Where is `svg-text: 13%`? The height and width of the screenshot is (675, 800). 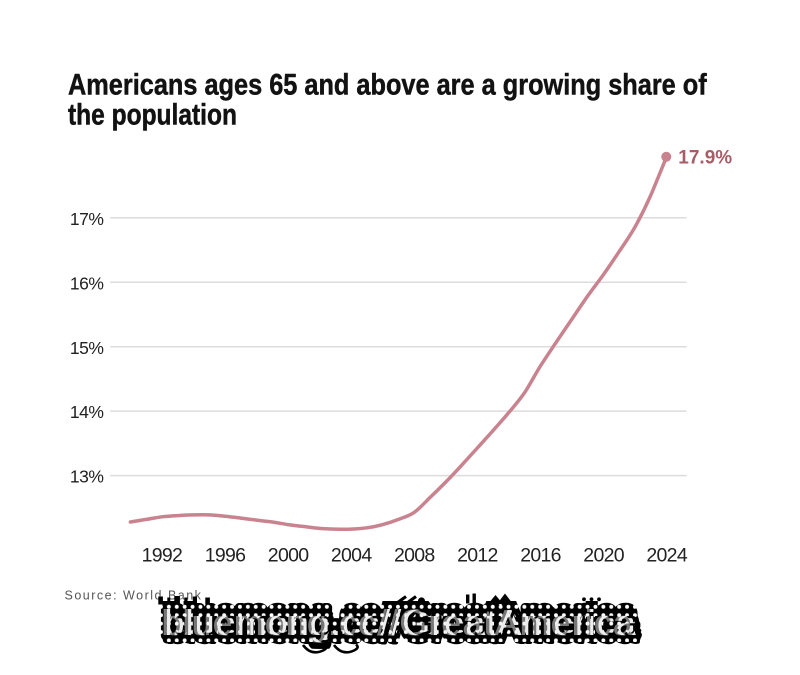
svg-text: 13% is located at coordinates (87, 477).